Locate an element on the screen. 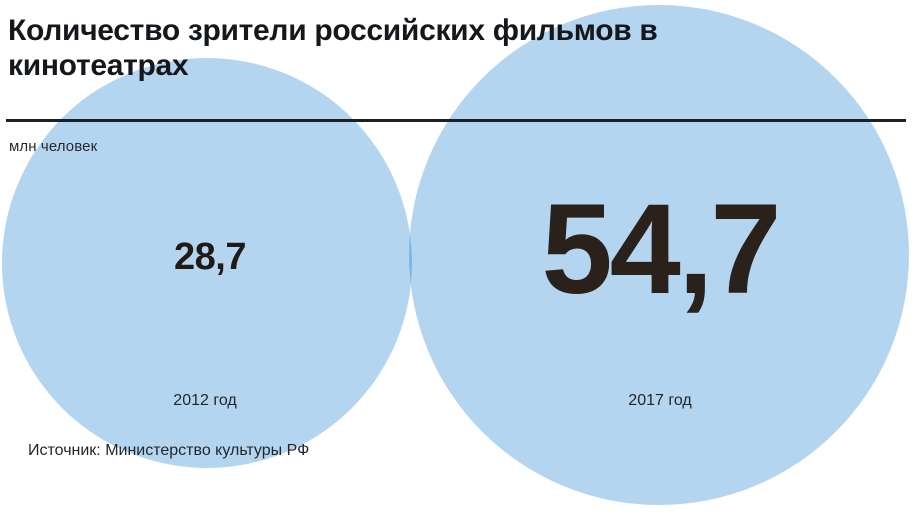 The width and height of the screenshot is (915, 525). source-note: Источник: Министерство культуры РФ is located at coordinates (169, 450).